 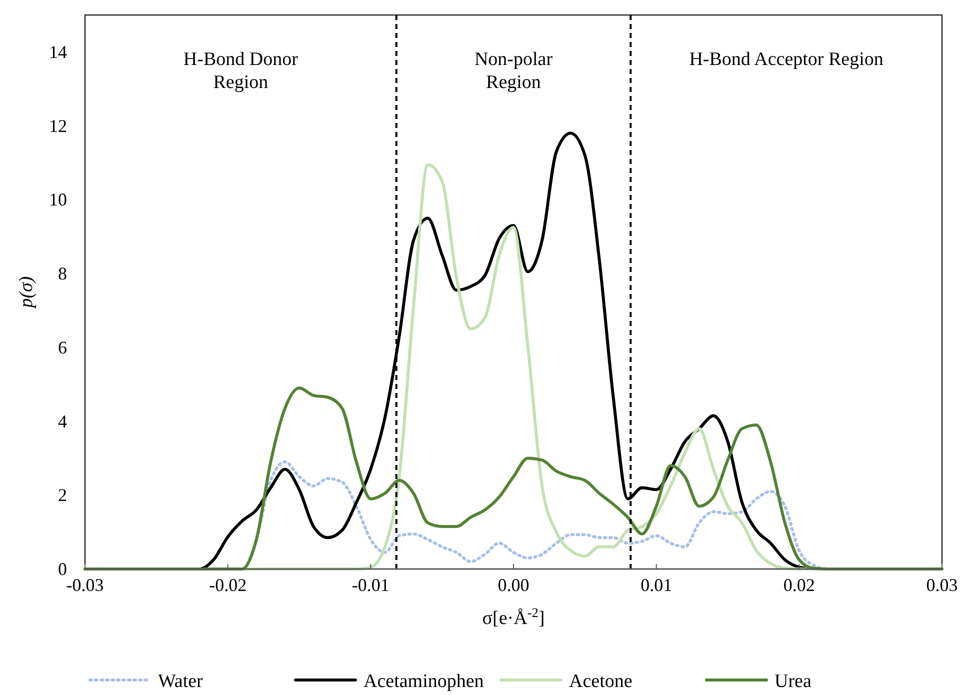 What do you see at coordinates (514, 71) in the screenshot?
I see `annotation: Non-polar Region` at bounding box center [514, 71].